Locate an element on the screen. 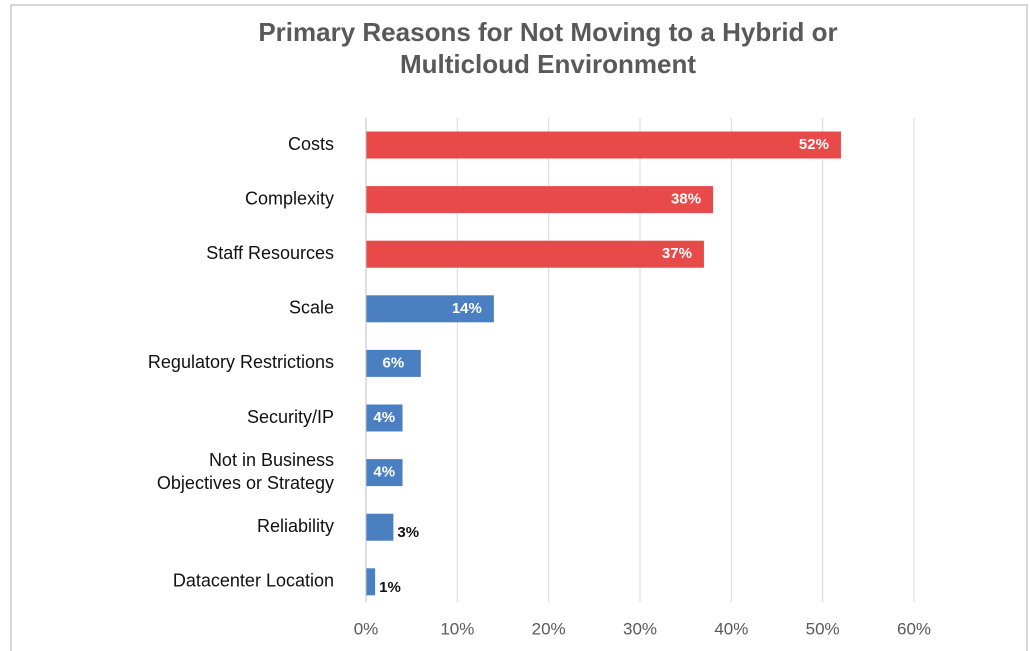 The image size is (1030, 651). y-tick-label: Complexity is located at coordinates (289, 198).